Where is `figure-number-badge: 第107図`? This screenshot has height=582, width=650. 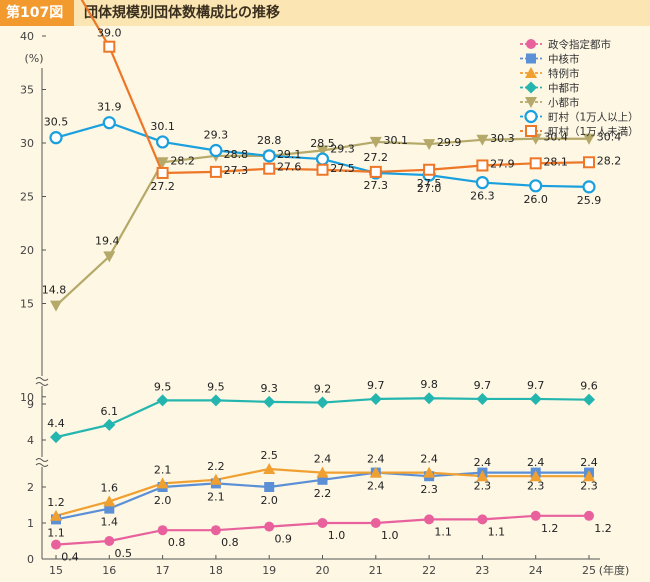
figure-number-badge: 第107図 is located at coordinates (37, 13).